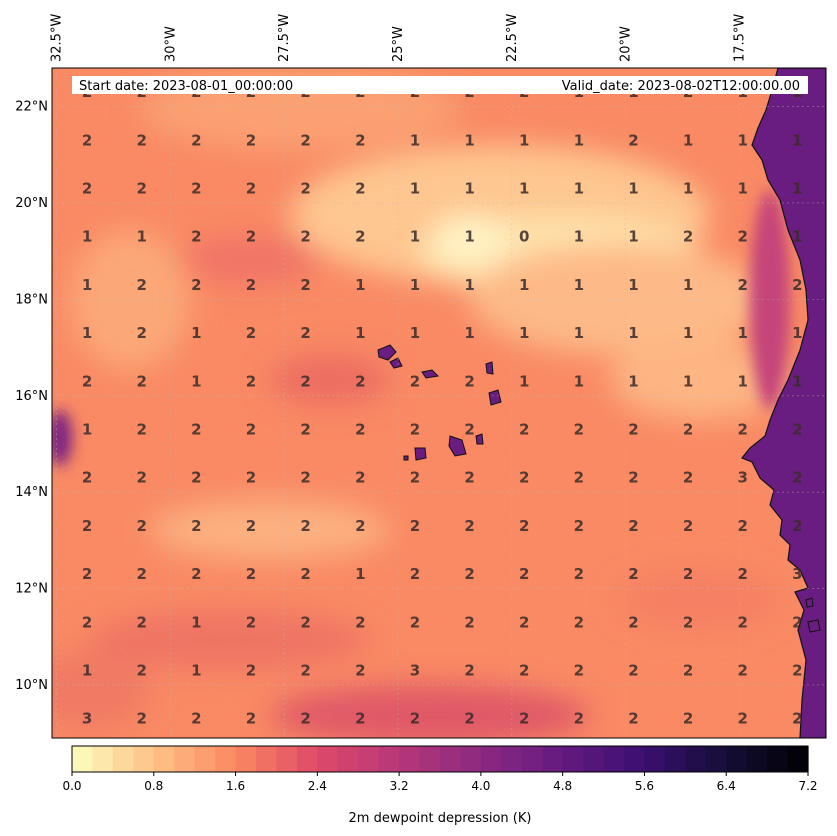  I want to click on colorbar-tick-label: 3.2, so click(399, 786).